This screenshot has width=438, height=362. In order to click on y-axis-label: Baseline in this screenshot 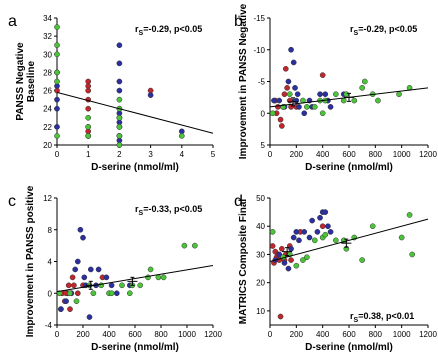, I will do `click(31, 81)`.